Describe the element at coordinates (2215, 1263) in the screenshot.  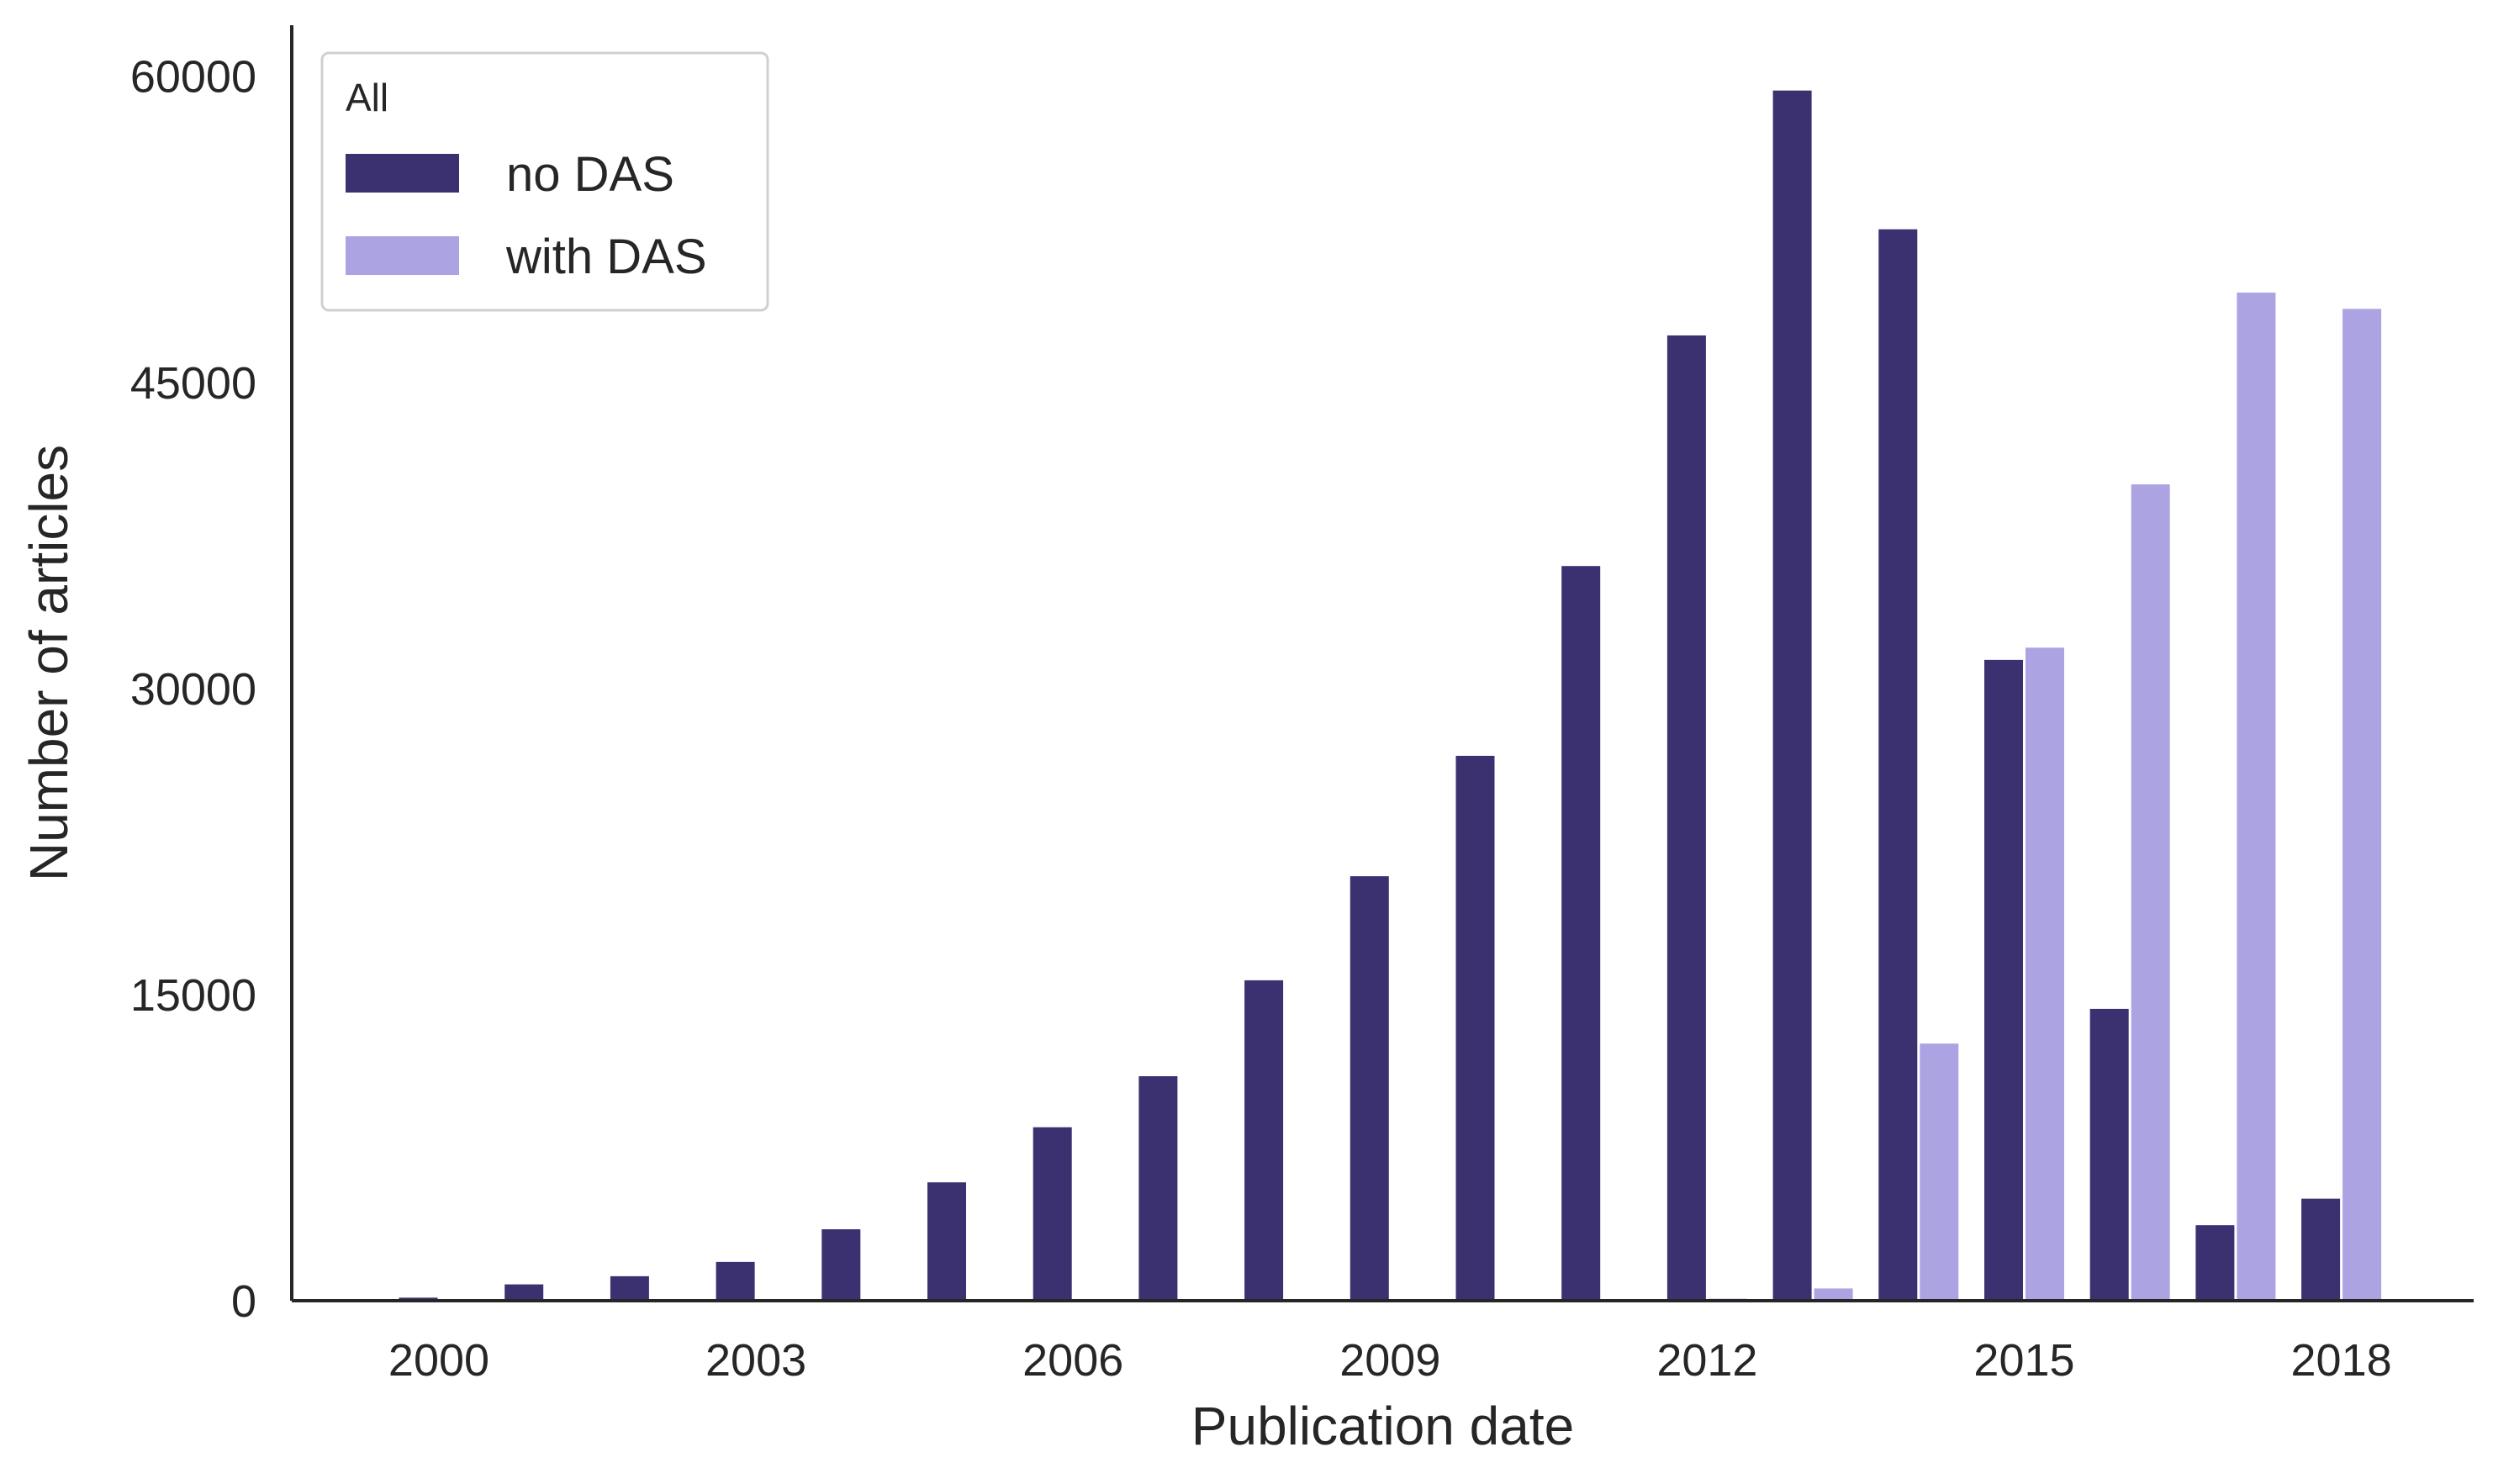
I see `bar-no-das-2017` at that location.